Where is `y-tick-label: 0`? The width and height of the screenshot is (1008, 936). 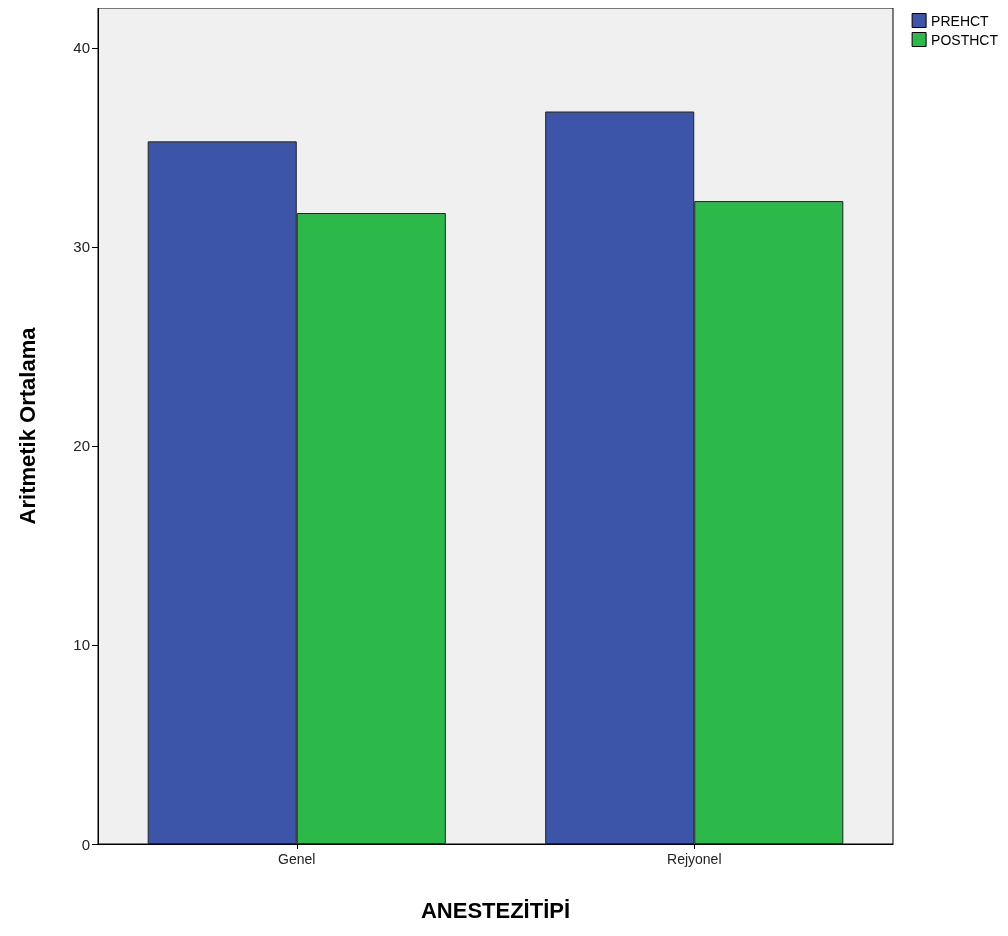
y-tick-label: 0 is located at coordinates (85, 844).